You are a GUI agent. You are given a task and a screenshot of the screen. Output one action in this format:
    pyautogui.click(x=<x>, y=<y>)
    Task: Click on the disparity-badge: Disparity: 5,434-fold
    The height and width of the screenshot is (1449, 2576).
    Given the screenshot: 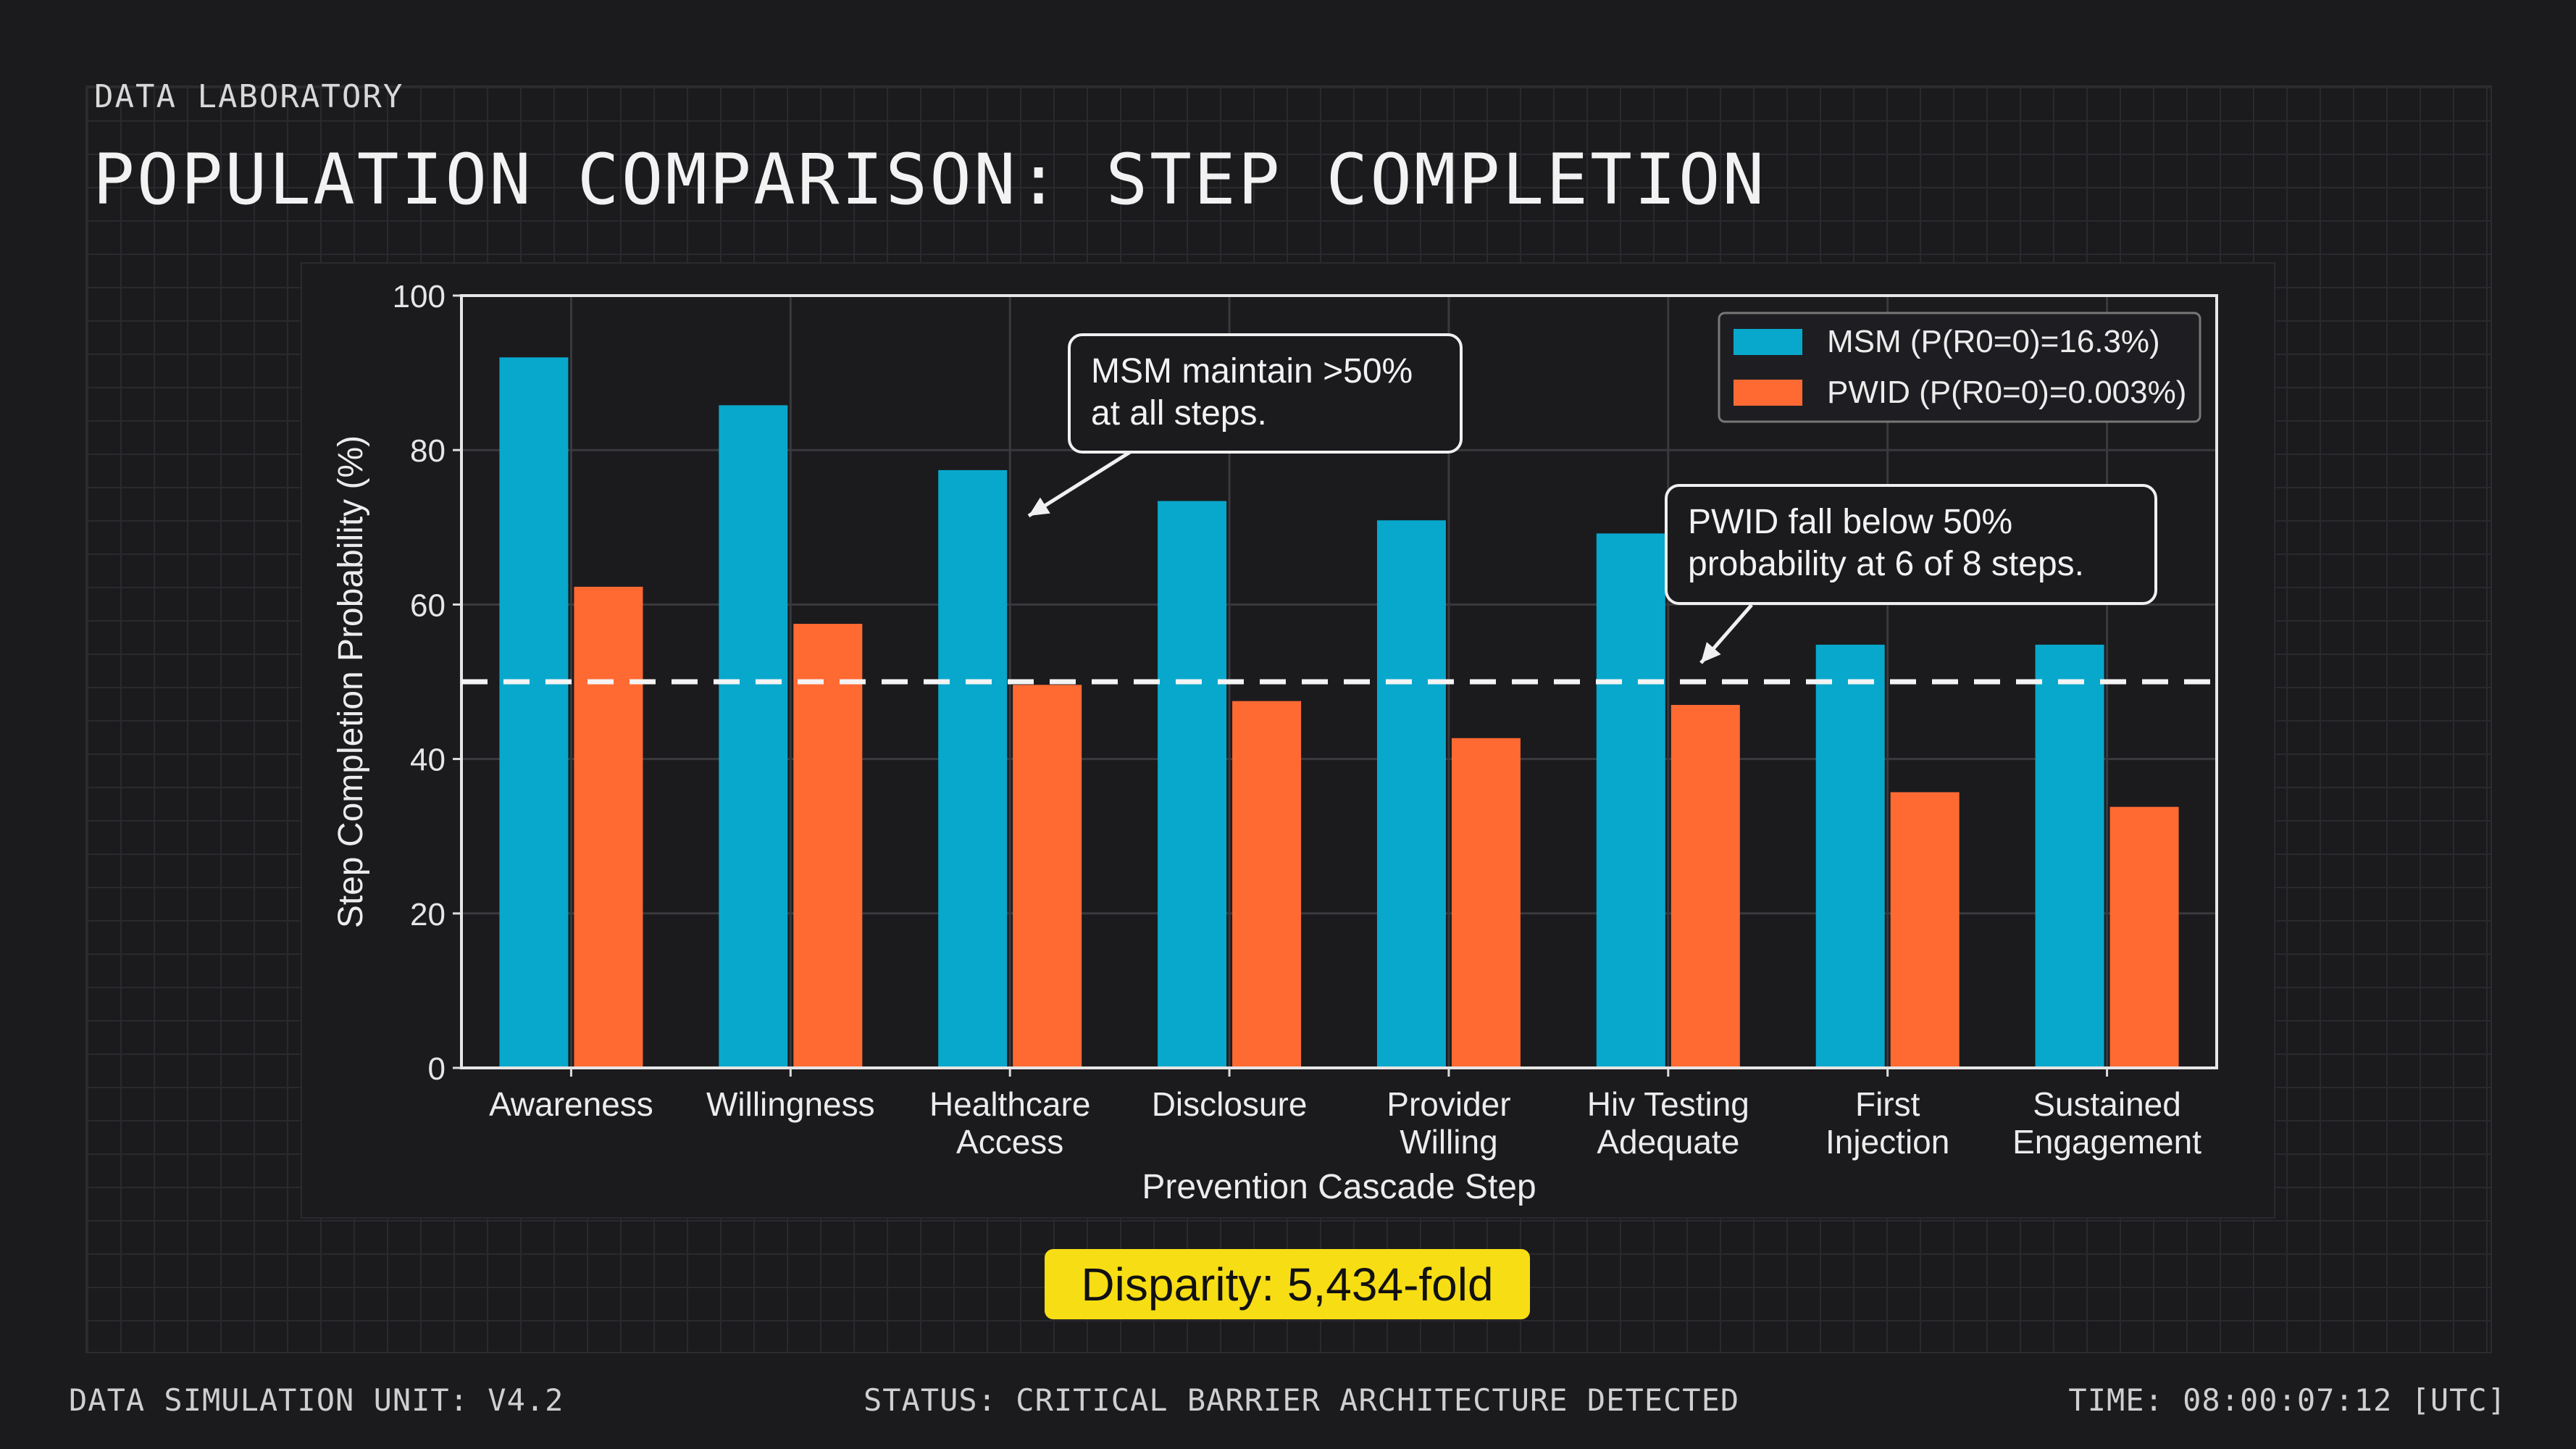 What is the action you would take?
    pyautogui.click(x=1287, y=1284)
    